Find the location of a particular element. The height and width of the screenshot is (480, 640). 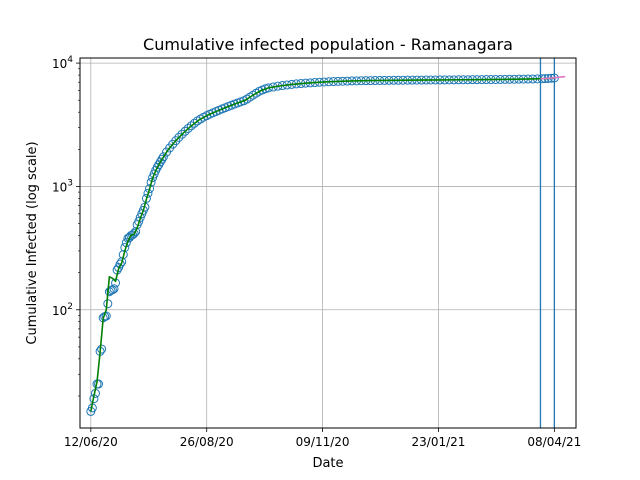

y-tick-label: 10² is located at coordinates (62, 310).